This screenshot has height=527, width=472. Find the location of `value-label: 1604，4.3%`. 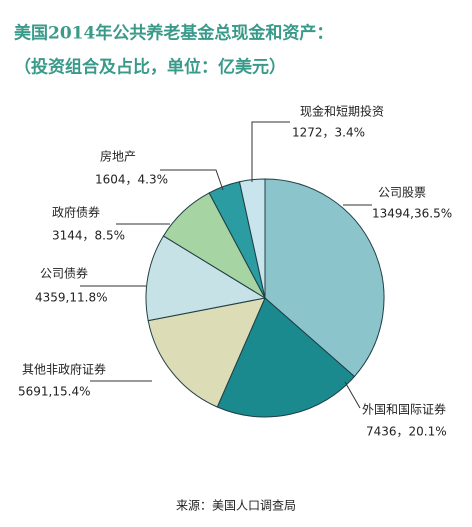

value-label: 1604，4.3% is located at coordinates (131, 180).